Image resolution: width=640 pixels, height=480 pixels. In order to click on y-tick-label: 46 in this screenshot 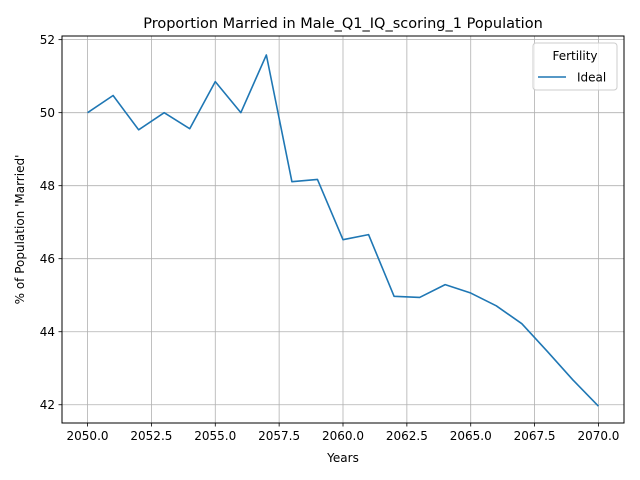, I will do `click(47, 259)`.